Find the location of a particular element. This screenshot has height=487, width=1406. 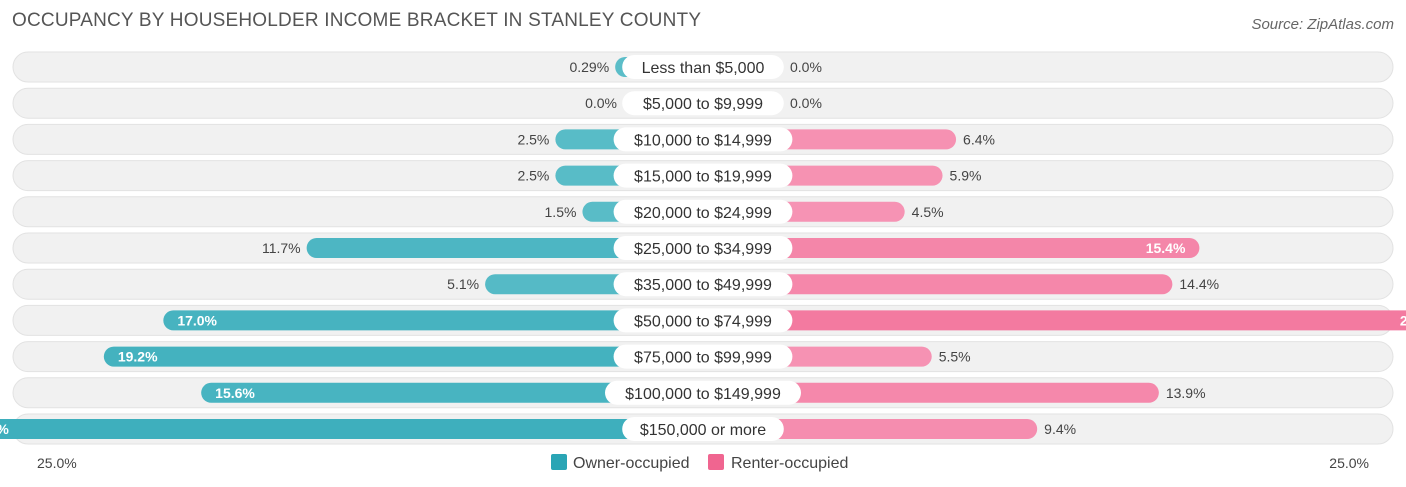

category-label: $25,000 to $34,999 is located at coordinates (703, 249).